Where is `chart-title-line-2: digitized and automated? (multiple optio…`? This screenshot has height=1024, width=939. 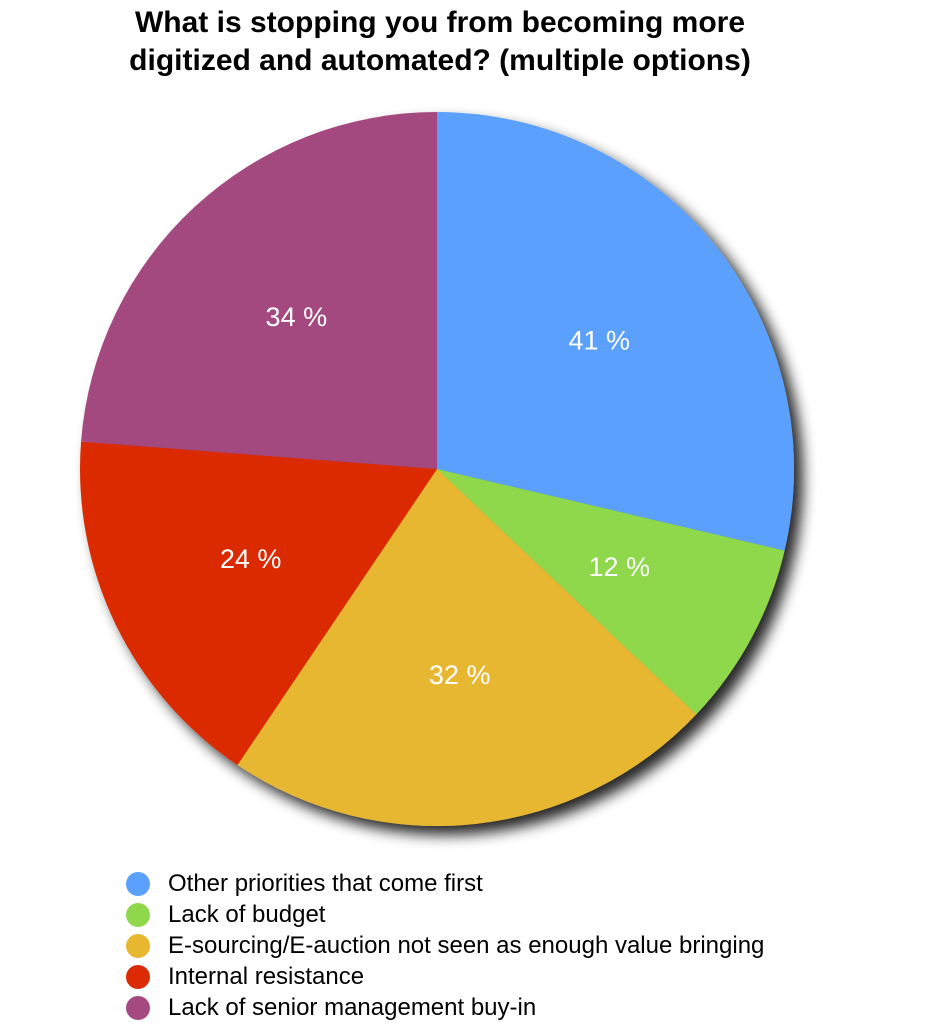
chart-title-line-2: digitized and automated? (multiple optio… is located at coordinates (440, 60).